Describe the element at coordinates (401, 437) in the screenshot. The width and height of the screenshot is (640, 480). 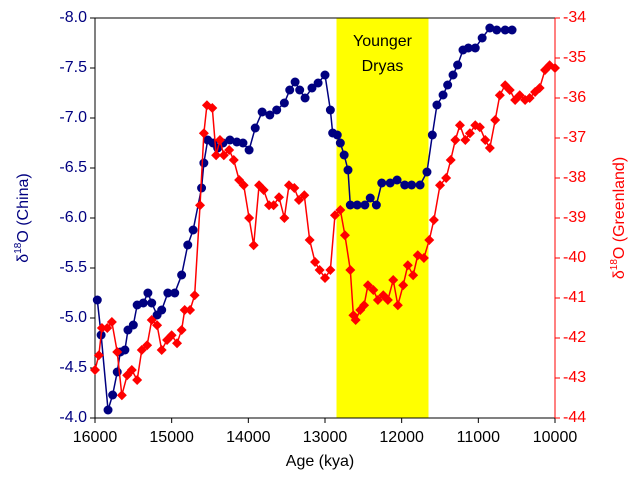
I see `x-tick-label: 12000` at that location.